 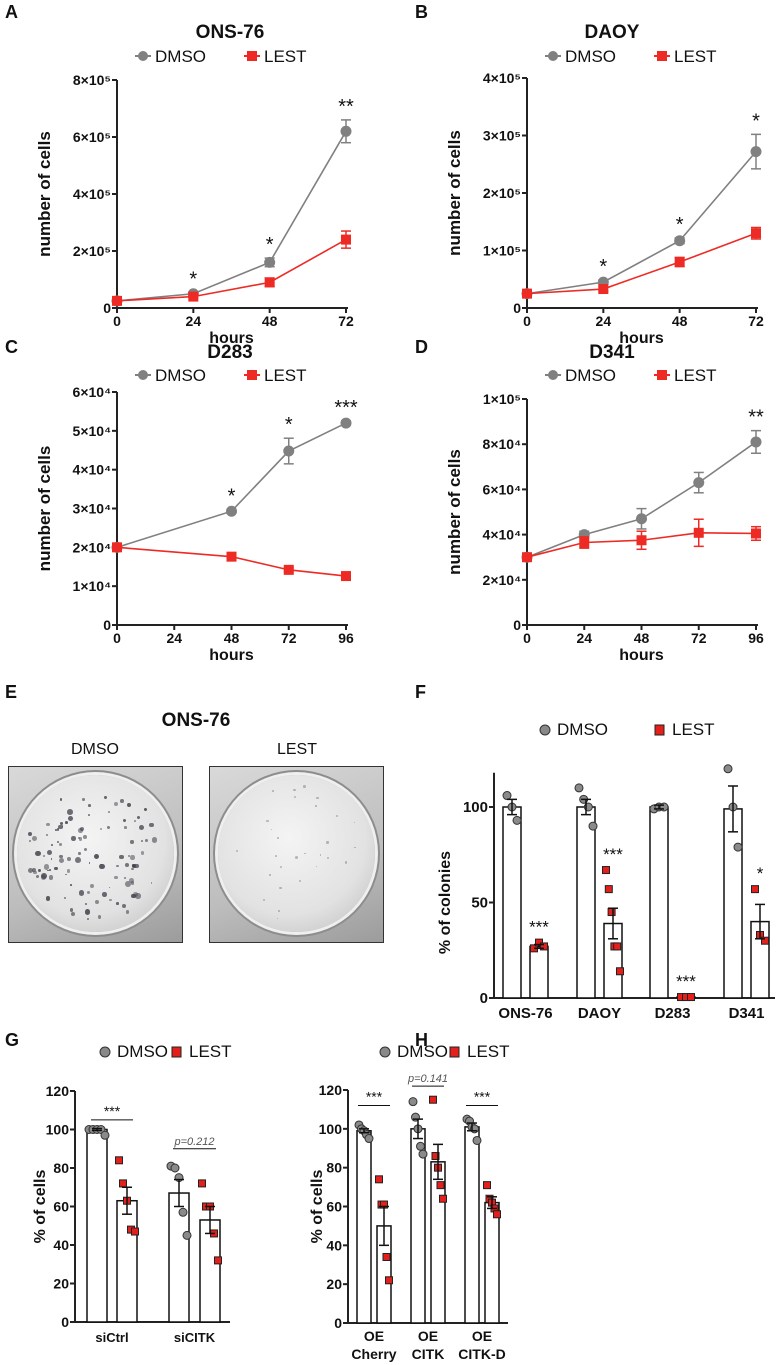 What do you see at coordinates (502, 580) in the screenshot?
I see `y-tick-label: 2×10⁴` at bounding box center [502, 580].